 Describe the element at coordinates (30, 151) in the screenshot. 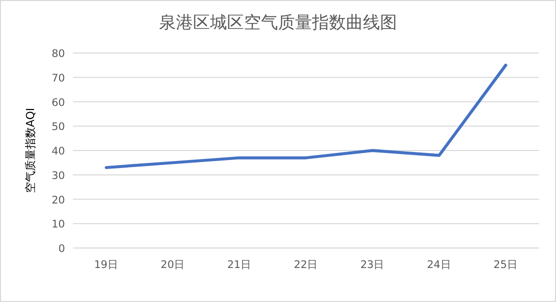

I see `y-axis-title: 空气质量指数AQI` at that location.